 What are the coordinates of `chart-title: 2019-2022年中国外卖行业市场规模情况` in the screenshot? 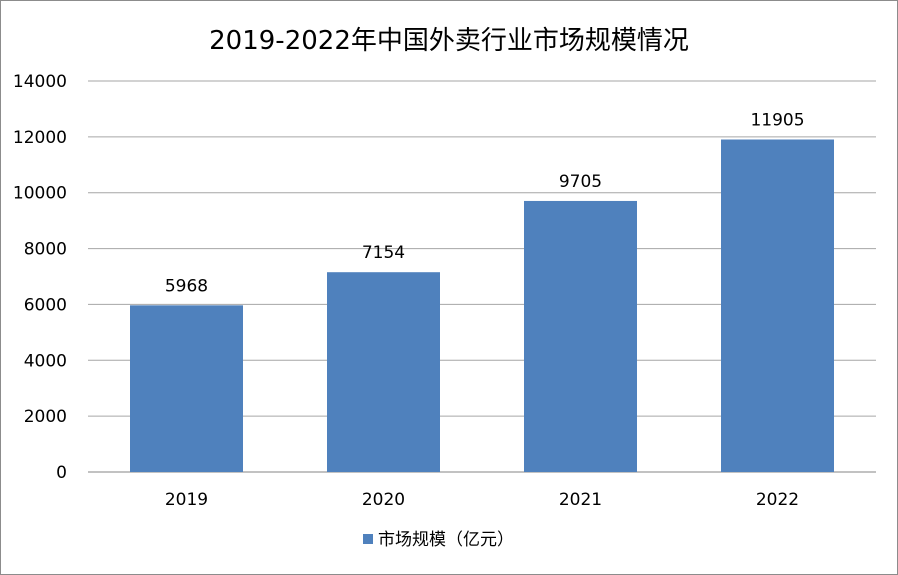 It's located at (449, 41).